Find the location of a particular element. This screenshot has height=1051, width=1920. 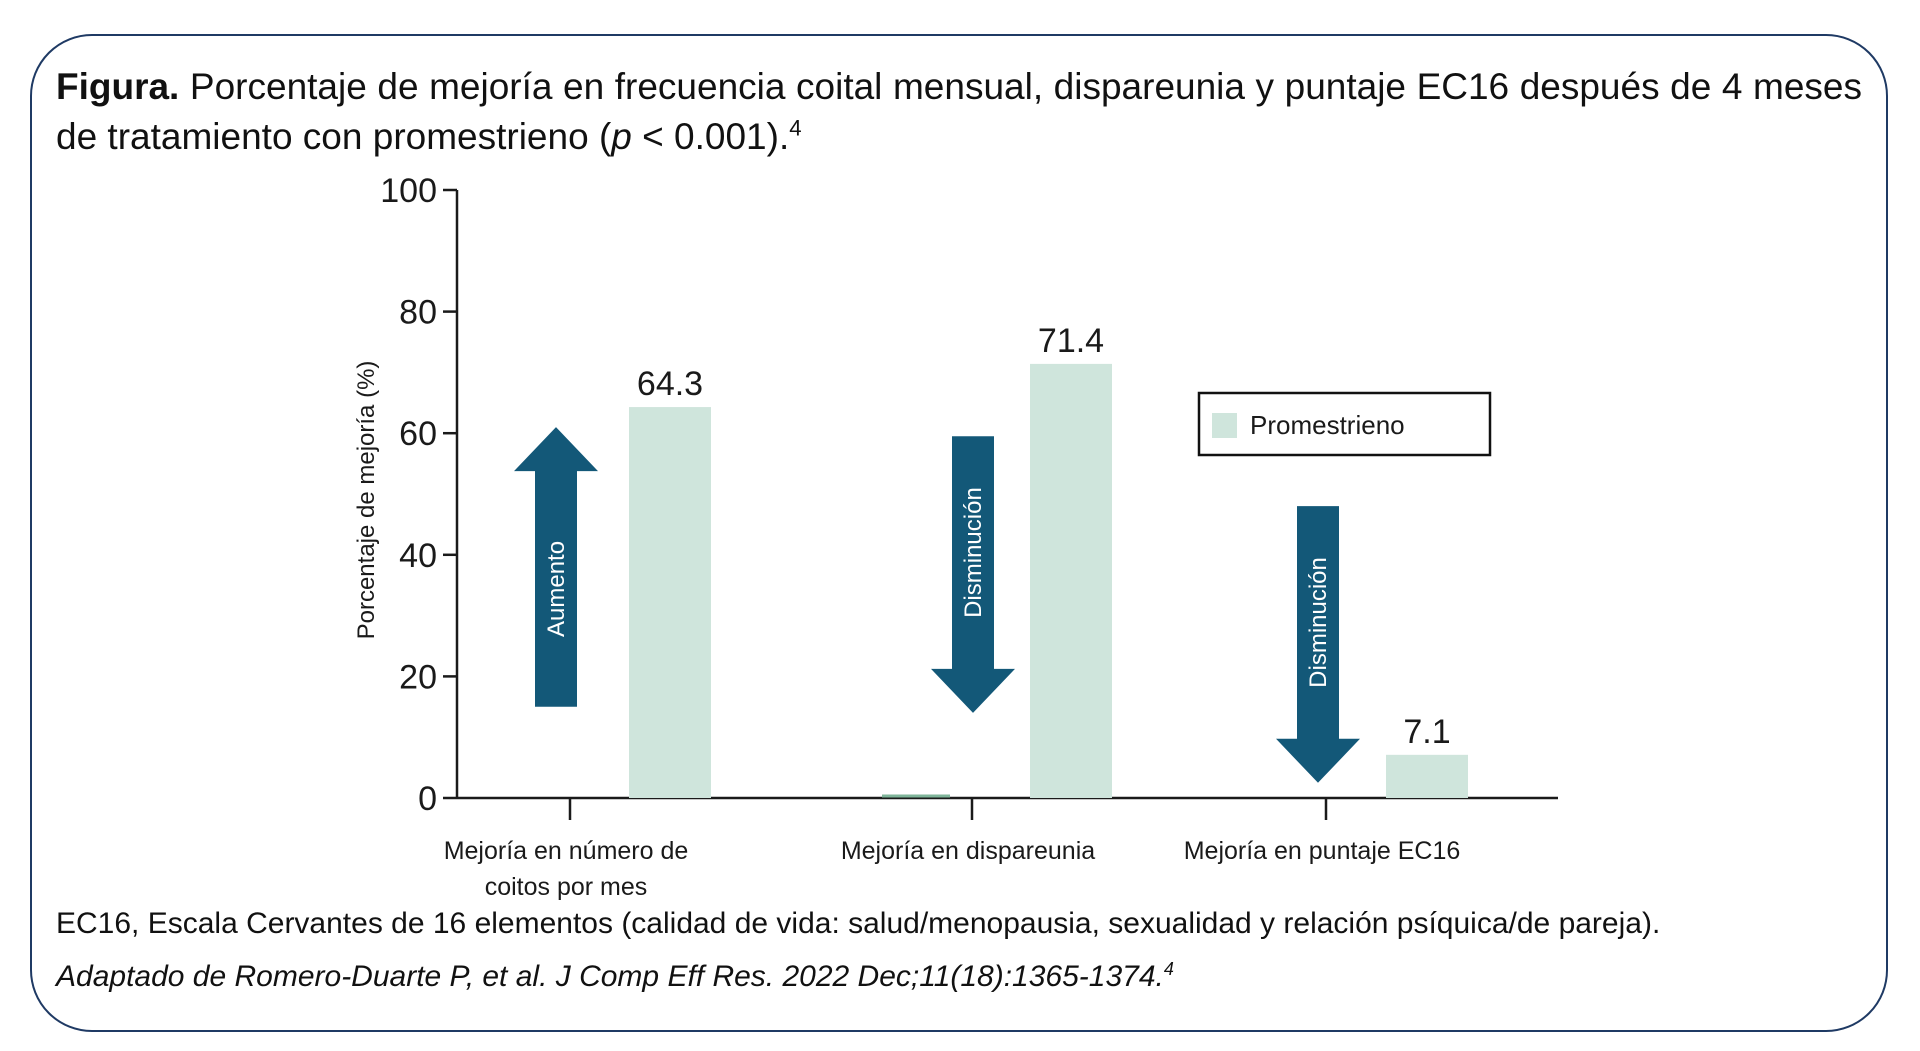

y-tick-label: 20 is located at coordinates (418, 677).